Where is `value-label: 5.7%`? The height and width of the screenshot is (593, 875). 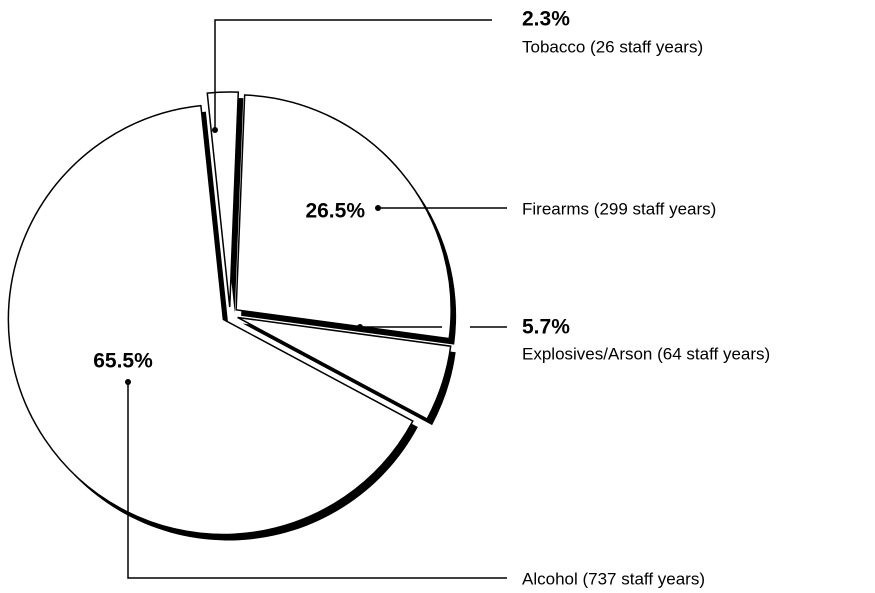 value-label: 5.7% is located at coordinates (546, 327).